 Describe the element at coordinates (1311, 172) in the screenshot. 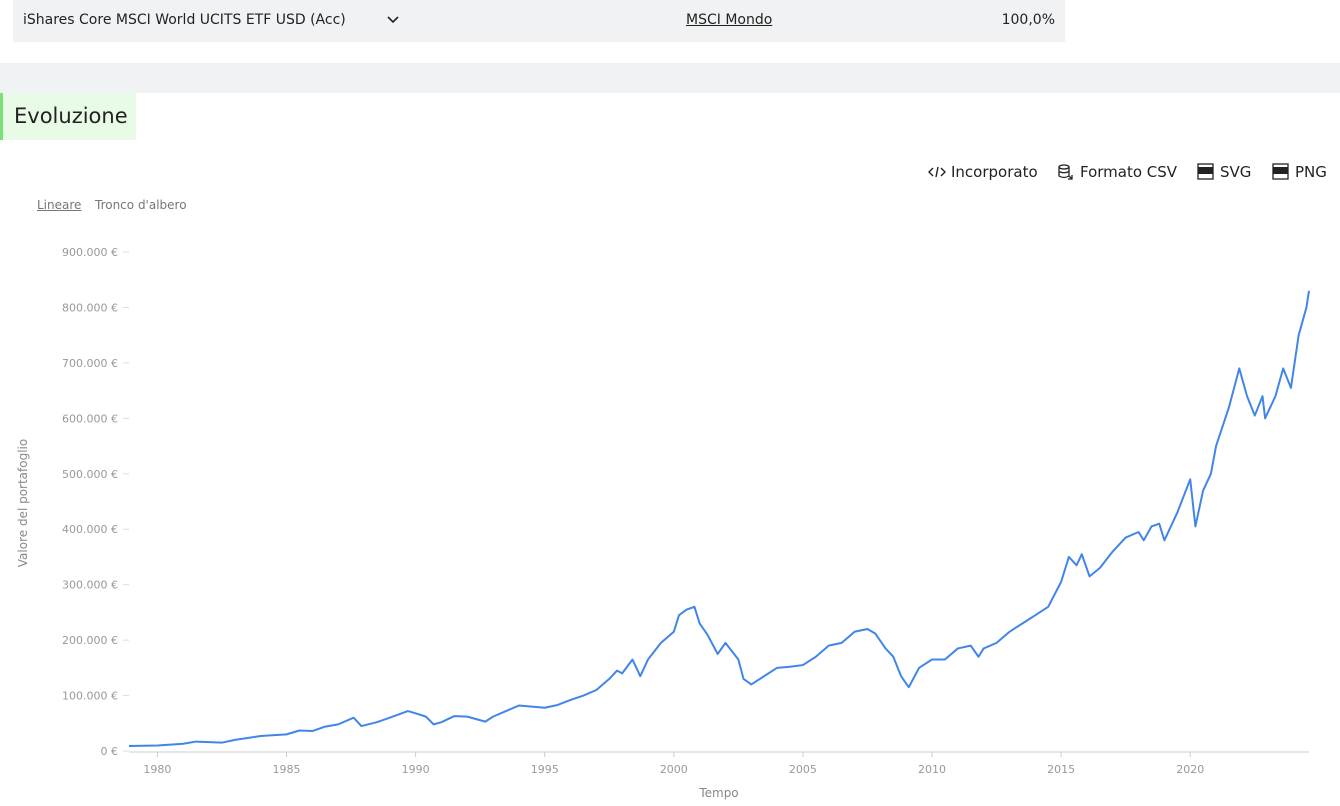

I see `png-button: PNG` at that location.